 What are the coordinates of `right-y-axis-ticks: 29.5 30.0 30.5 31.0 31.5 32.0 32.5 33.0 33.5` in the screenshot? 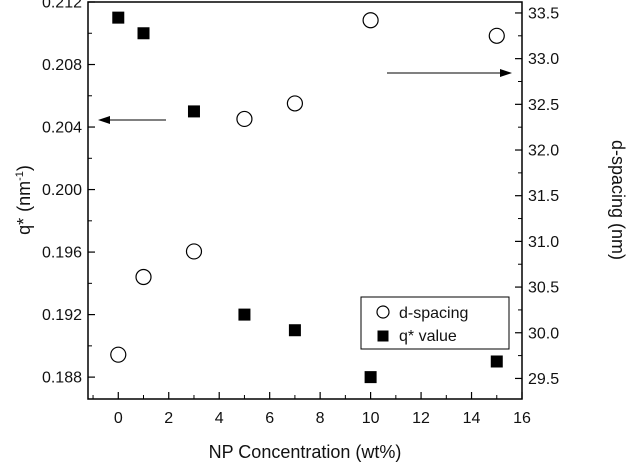 It's located at (537, 196).